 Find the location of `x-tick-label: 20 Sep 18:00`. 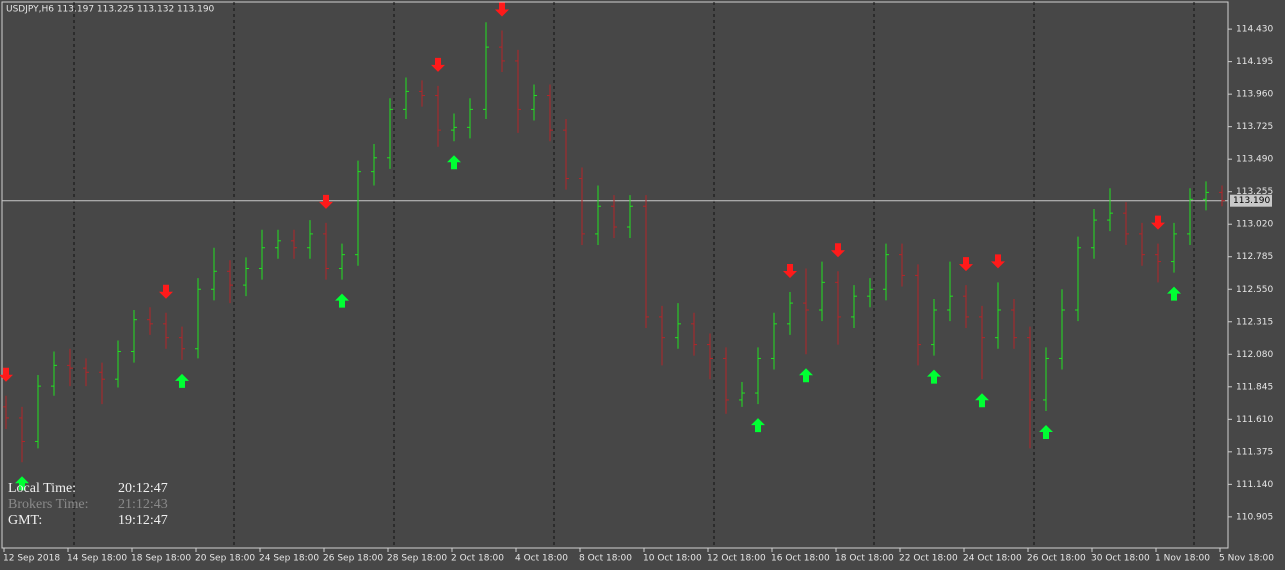

x-tick-label: 20 Sep 18:00 is located at coordinates (225, 559).